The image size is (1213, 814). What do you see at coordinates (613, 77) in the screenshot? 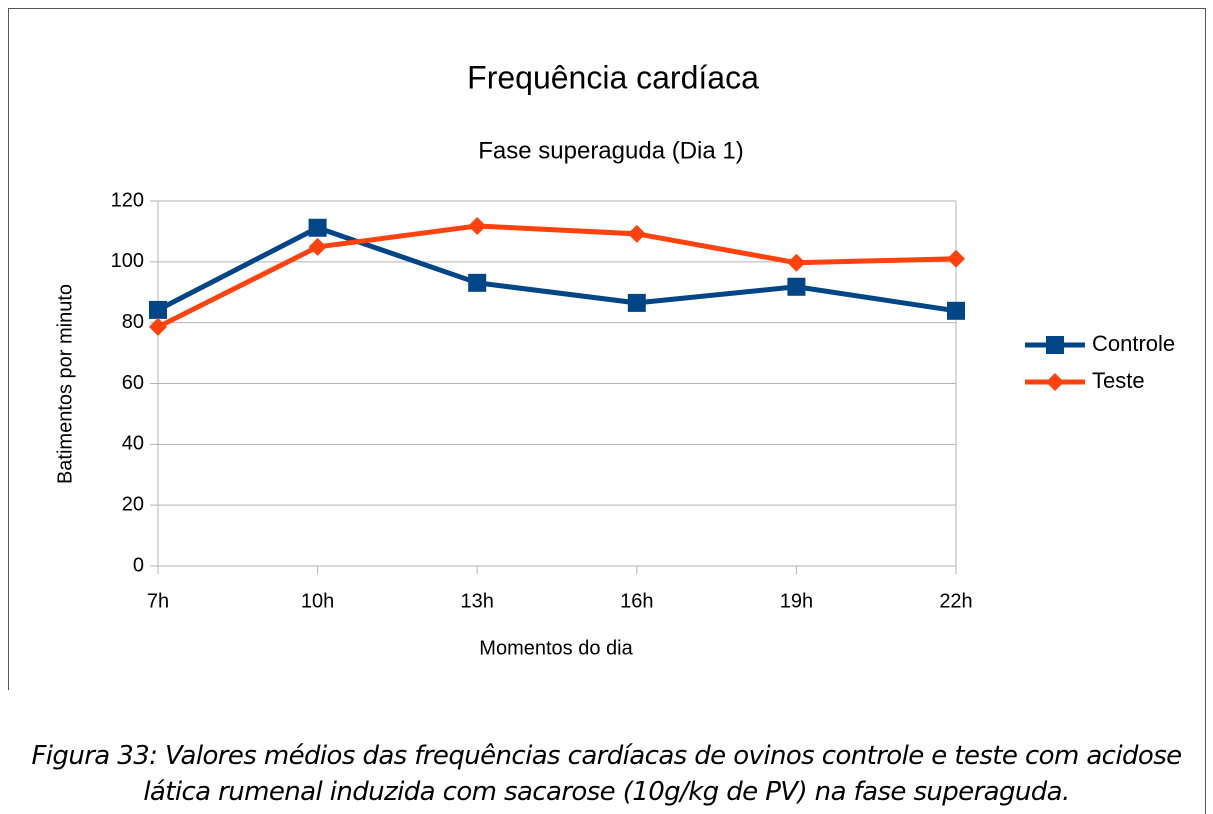
I see `chart-title: Frequência cardíaca` at bounding box center [613, 77].